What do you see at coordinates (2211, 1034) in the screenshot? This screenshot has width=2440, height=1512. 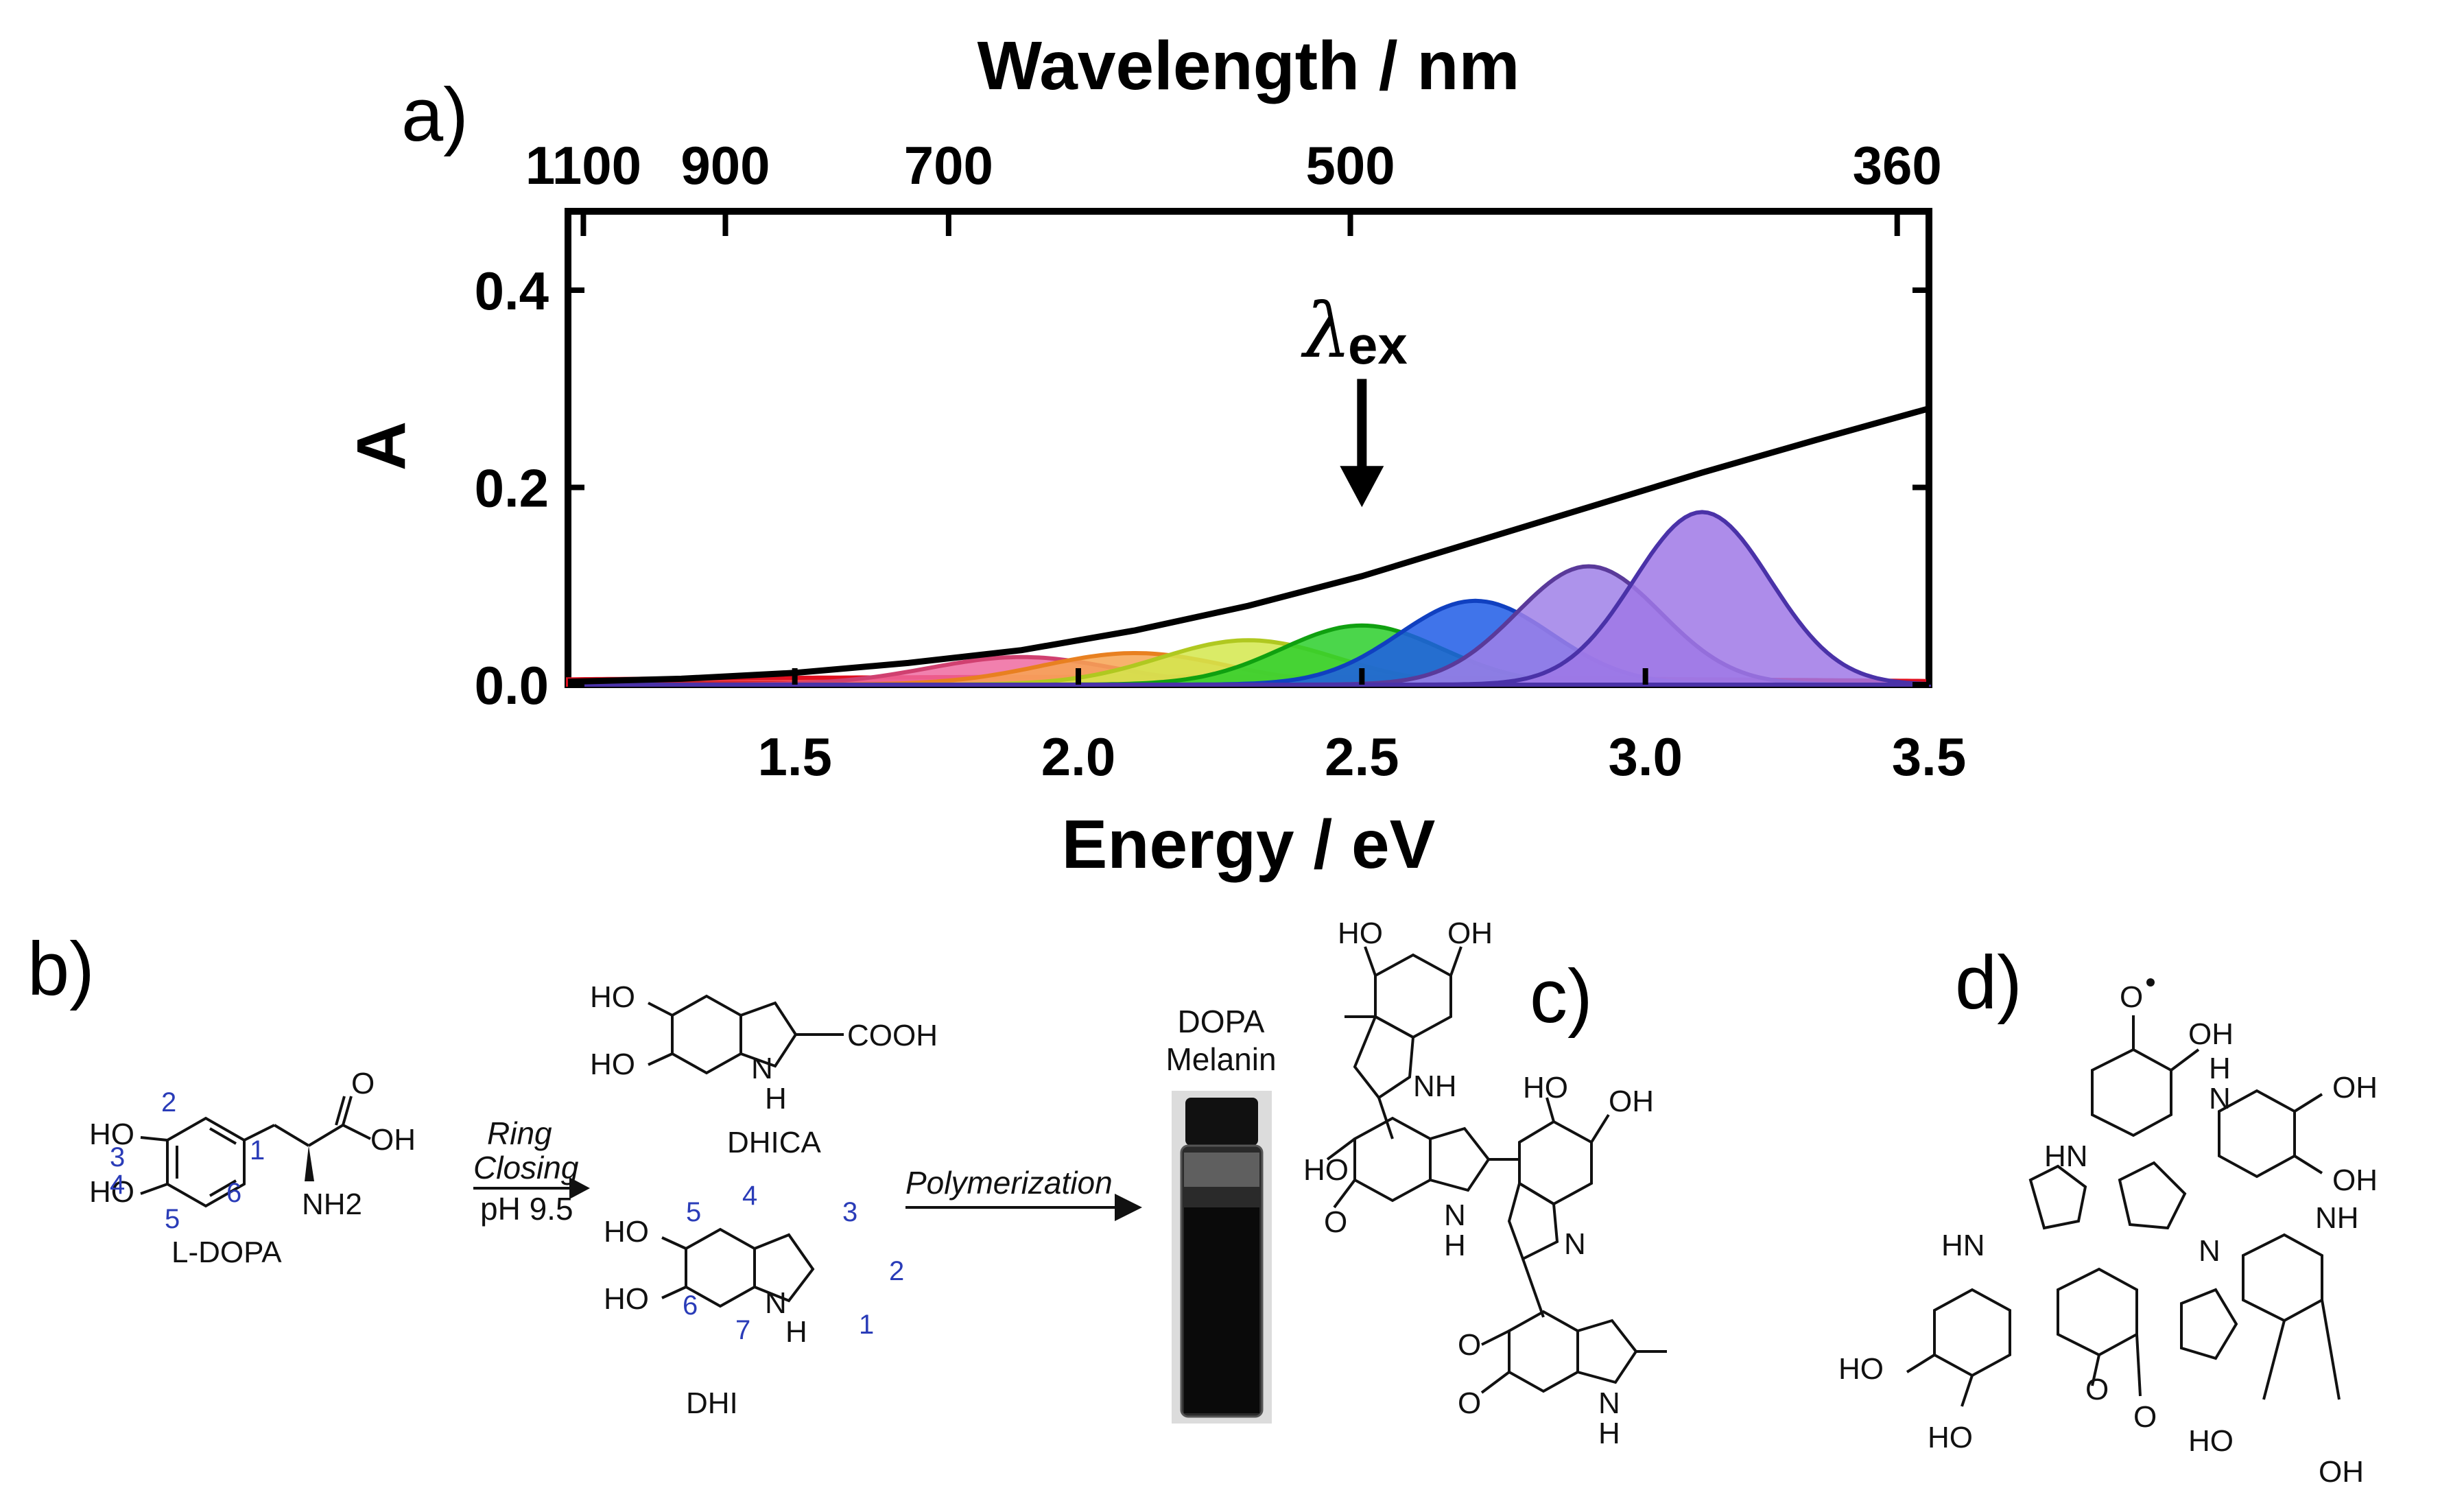 I see `d-oh-tl: OH` at bounding box center [2211, 1034].